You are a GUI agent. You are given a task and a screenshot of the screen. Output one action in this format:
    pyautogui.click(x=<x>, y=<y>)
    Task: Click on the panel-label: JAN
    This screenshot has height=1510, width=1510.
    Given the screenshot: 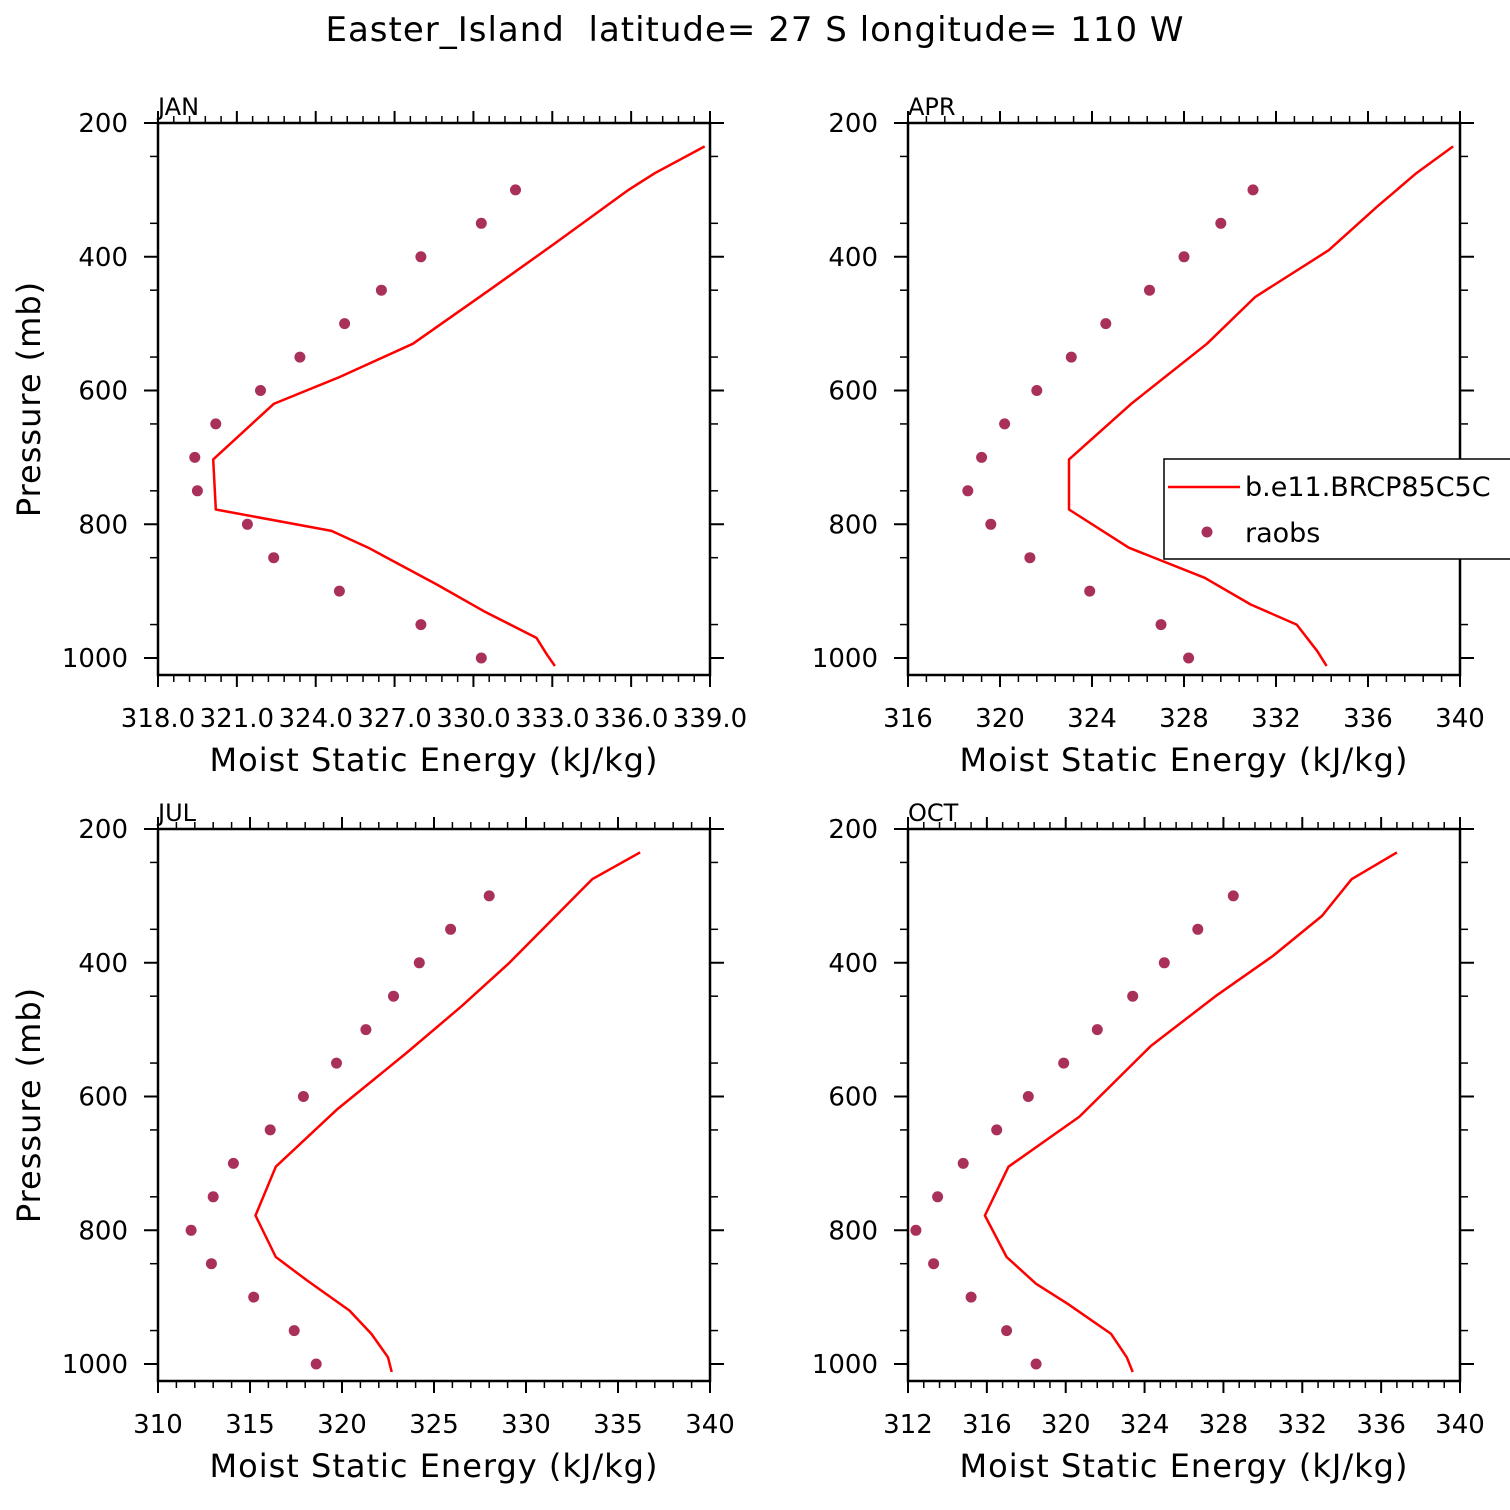 What is the action you would take?
    pyautogui.click(x=177, y=107)
    